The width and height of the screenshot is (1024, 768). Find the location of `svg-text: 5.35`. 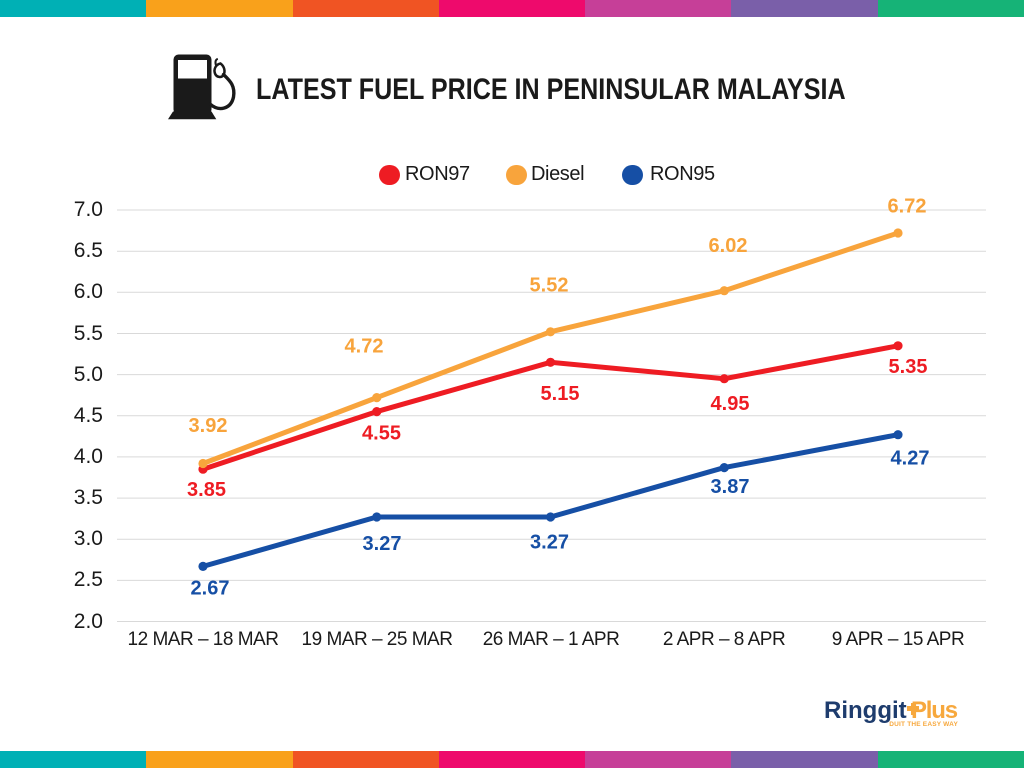

svg-text: 5.35 is located at coordinates (908, 367).